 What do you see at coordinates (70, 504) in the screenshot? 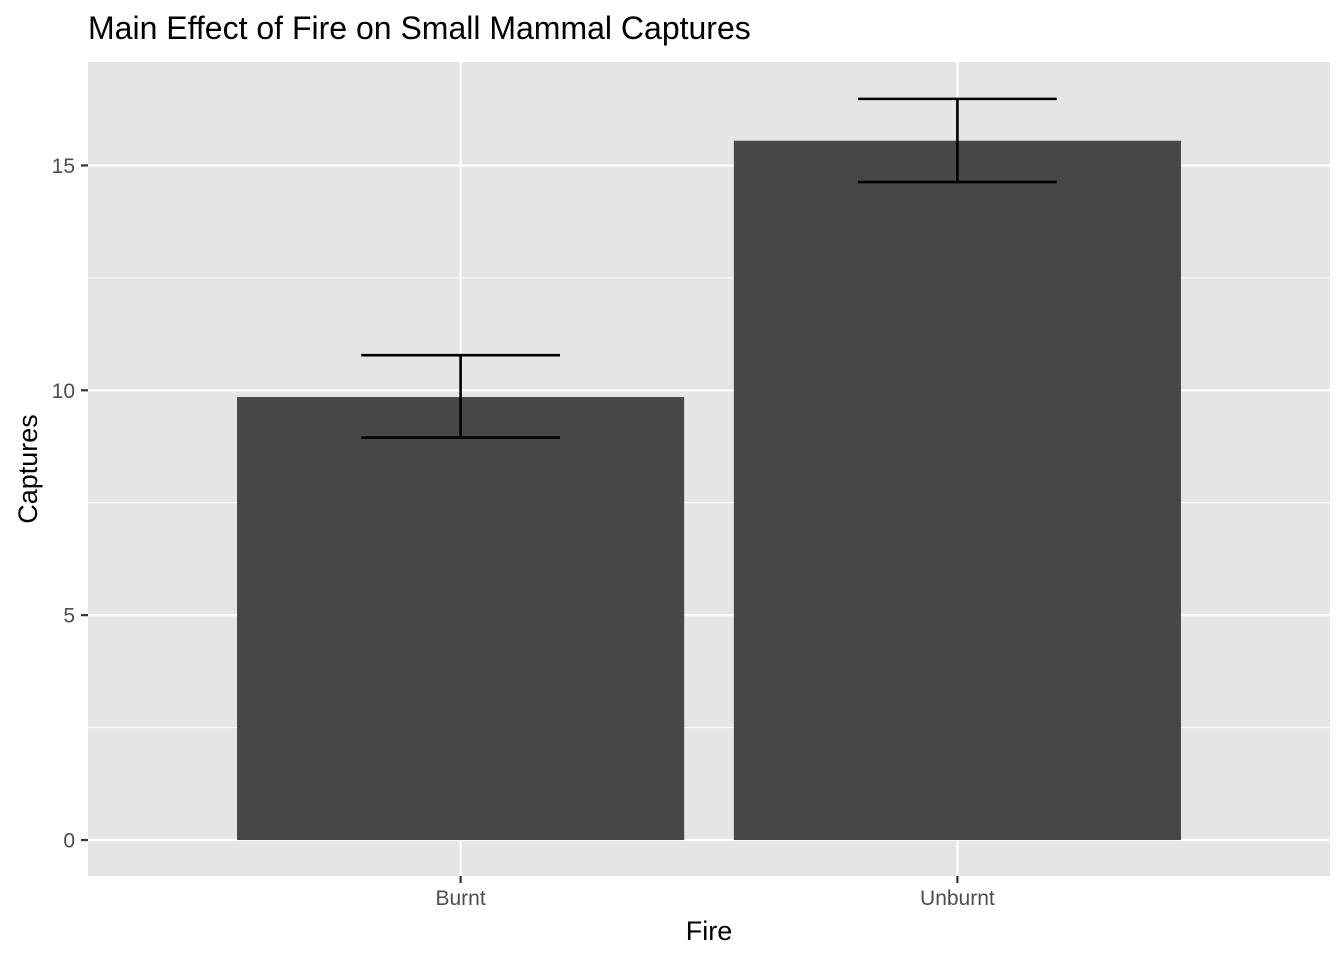
I see `y-axis: 0 5 10 15` at bounding box center [70, 504].